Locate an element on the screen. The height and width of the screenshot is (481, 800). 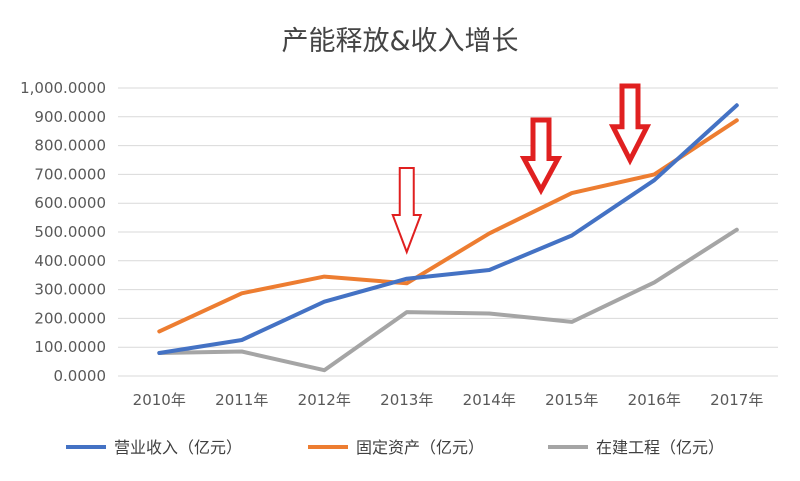
chart-title: 产能释放&收入增长 is located at coordinates (399, 41).